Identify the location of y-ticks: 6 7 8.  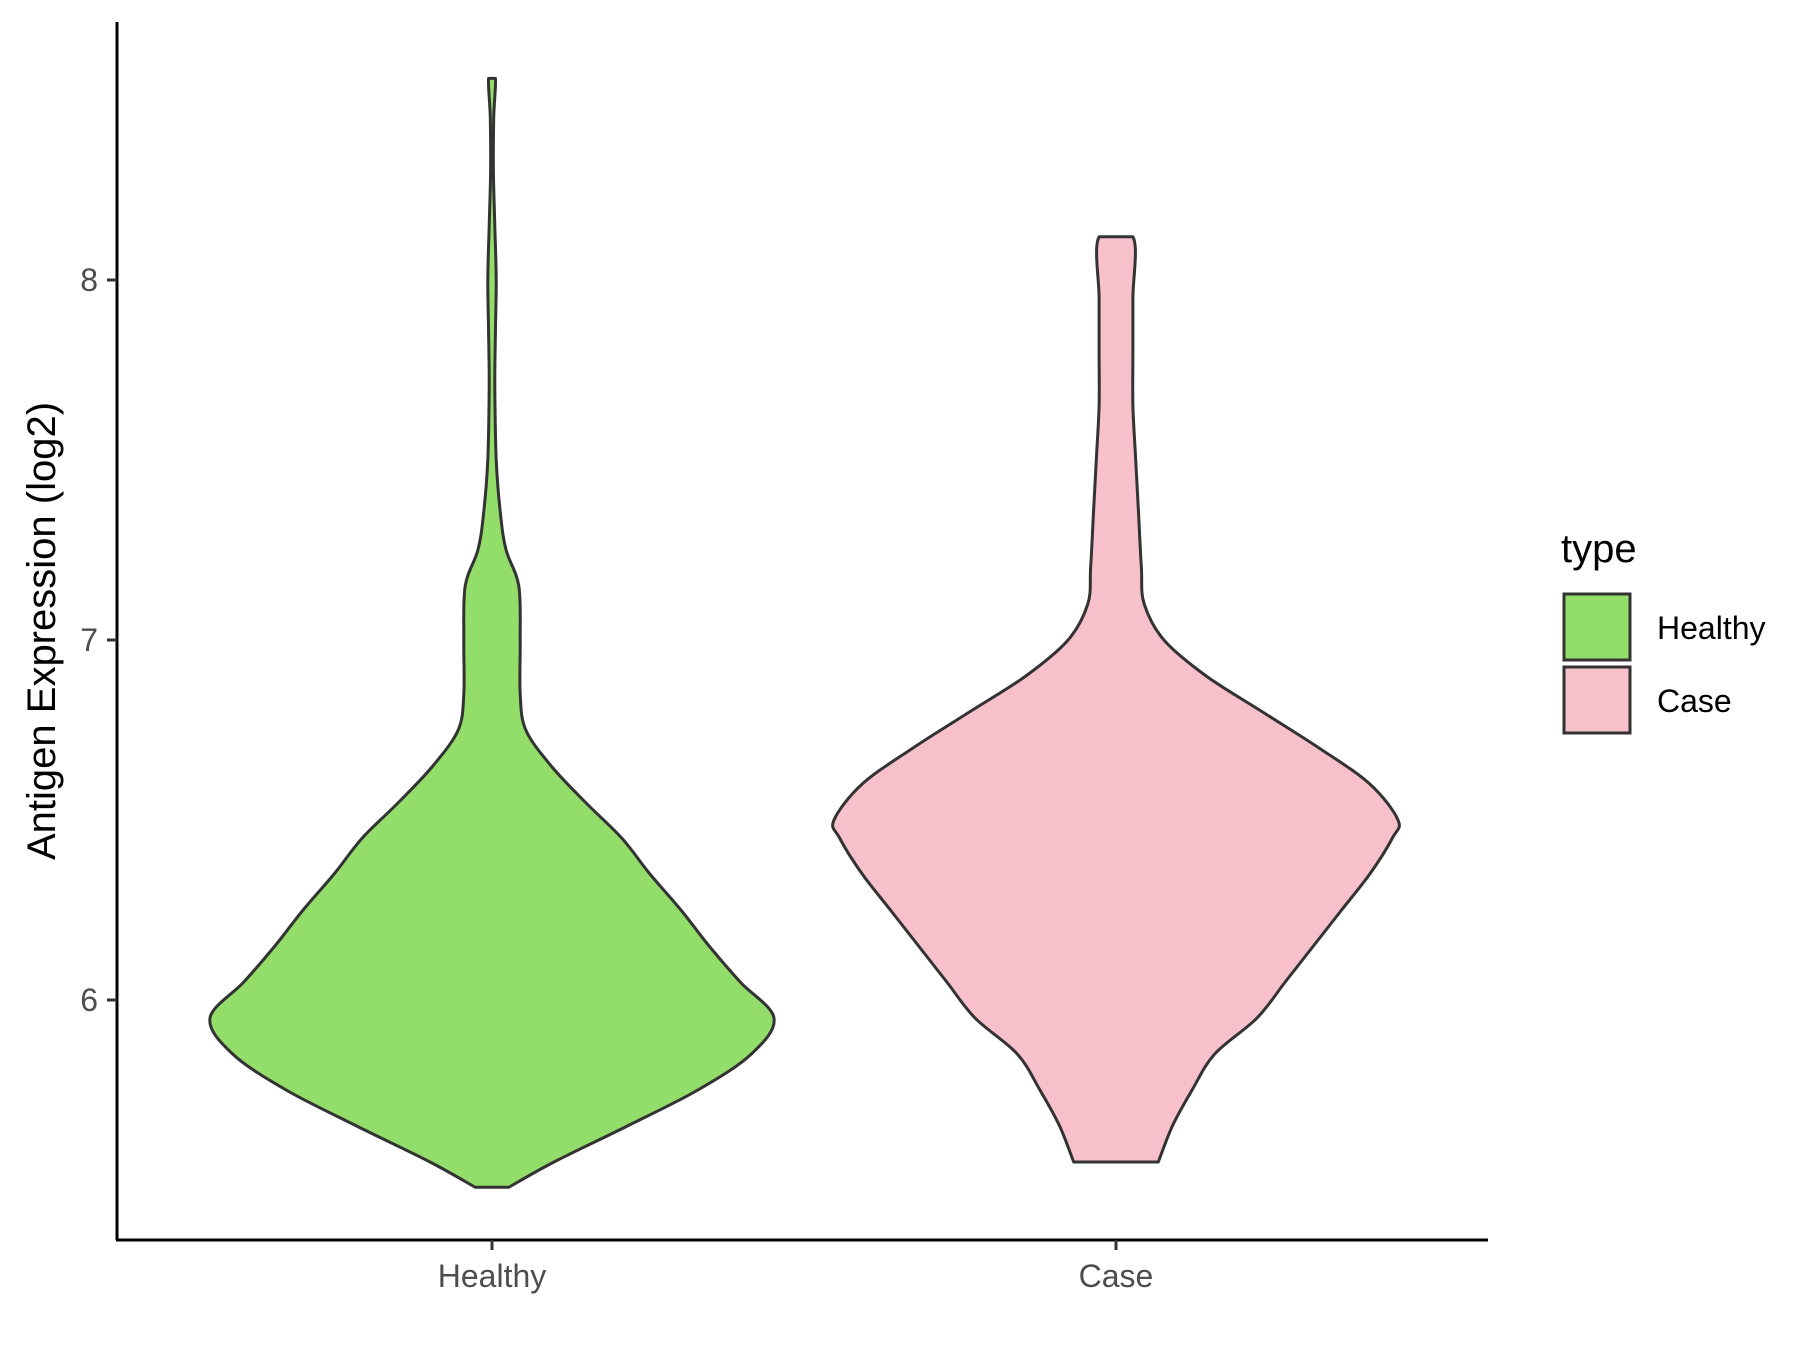
(98, 640).